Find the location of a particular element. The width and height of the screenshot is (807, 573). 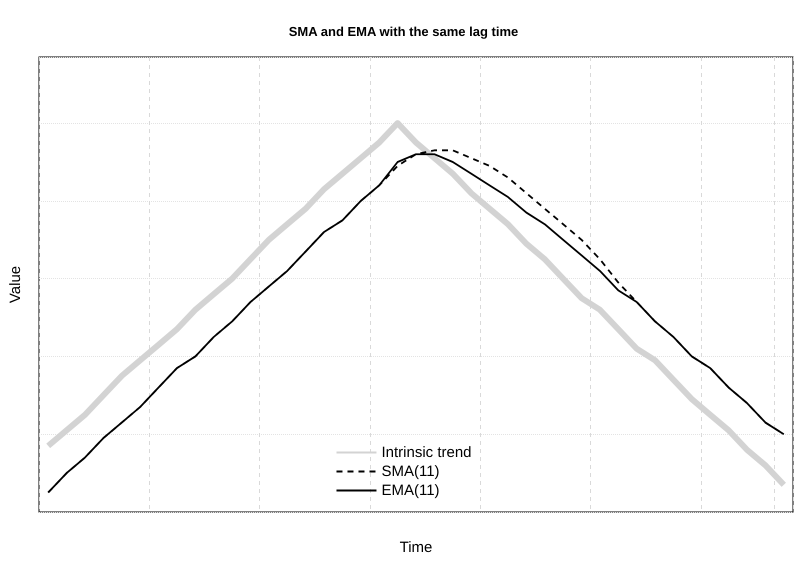

x-axis-title: Time is located at coordinates (416, 547).